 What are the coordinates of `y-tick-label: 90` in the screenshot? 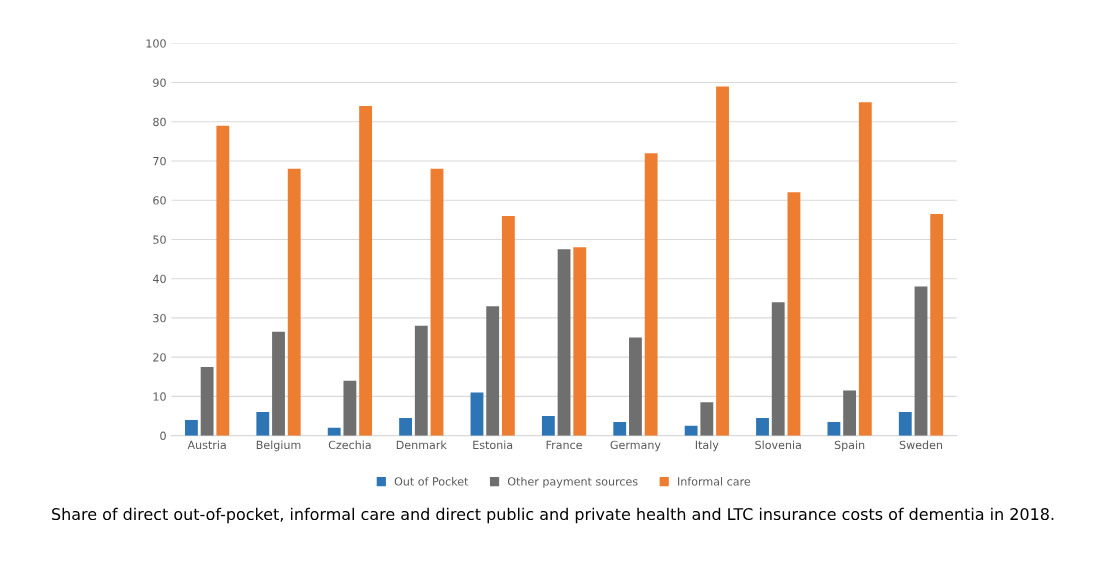 It's located at (159, 82).